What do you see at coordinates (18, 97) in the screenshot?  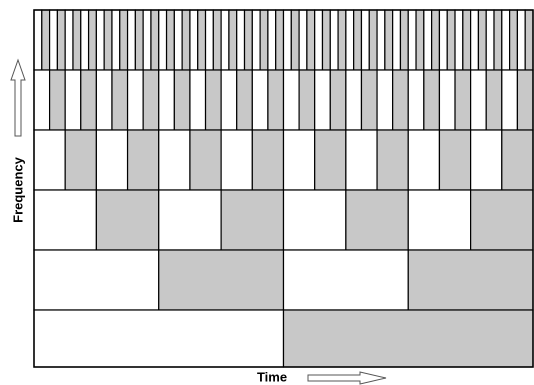 I see `frequency-arrow` at bounding box center [18, 97].